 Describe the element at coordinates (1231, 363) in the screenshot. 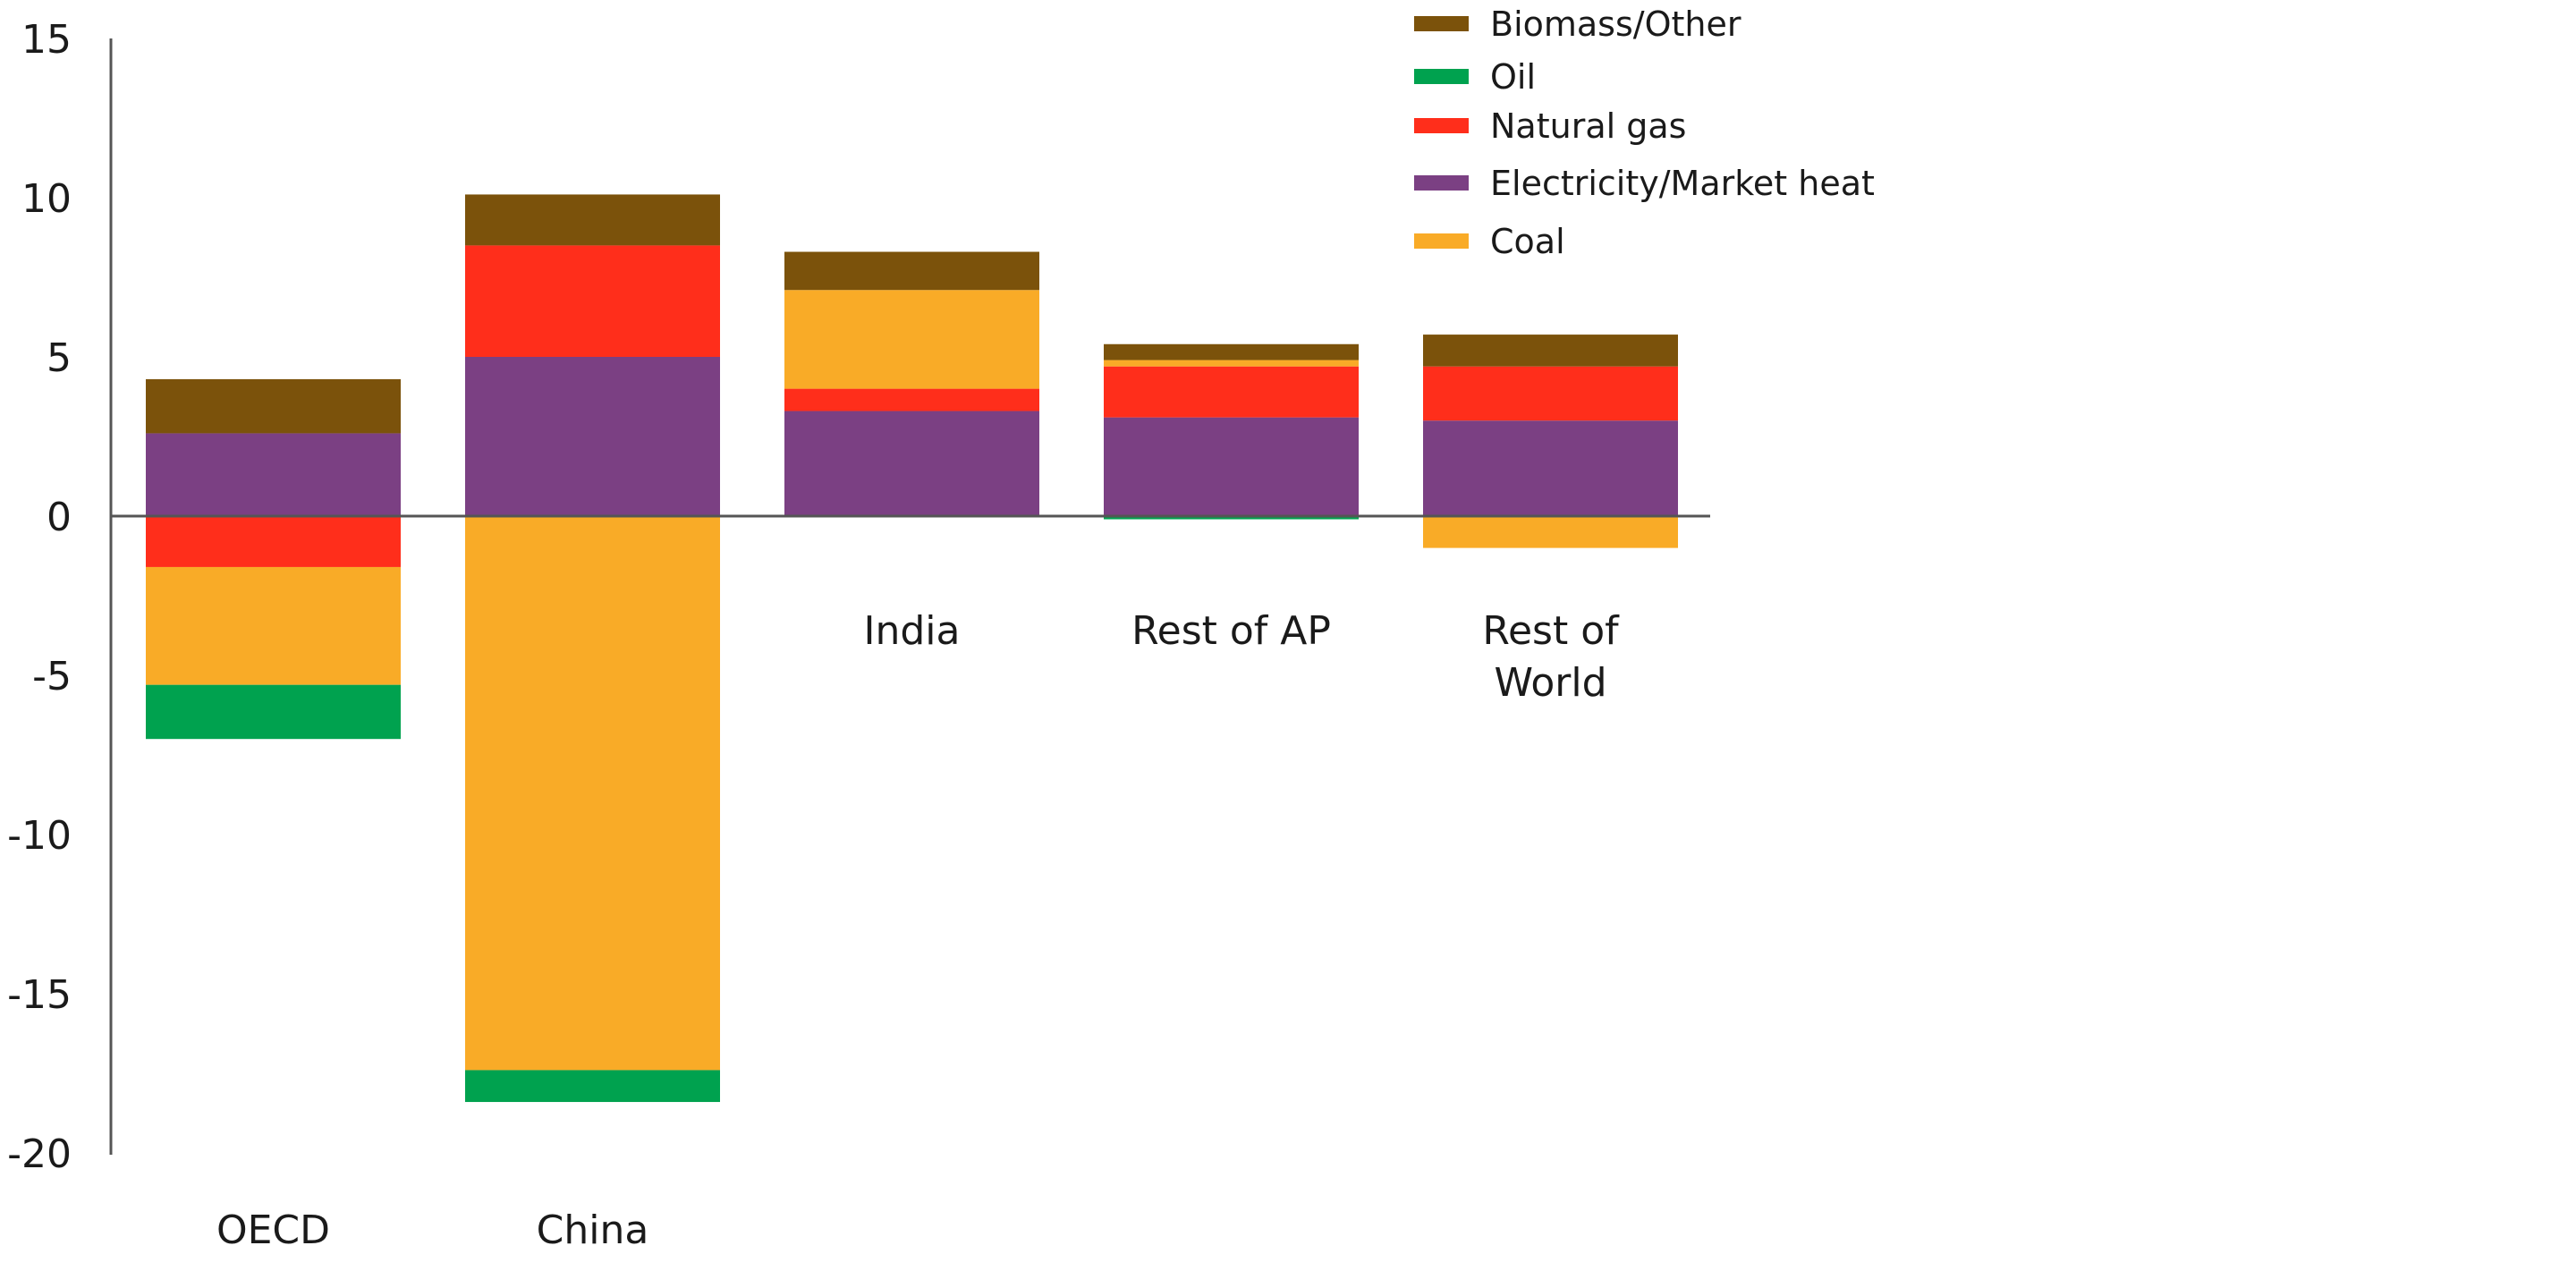

I see `bar-rest-of-ap-coal` at that location.